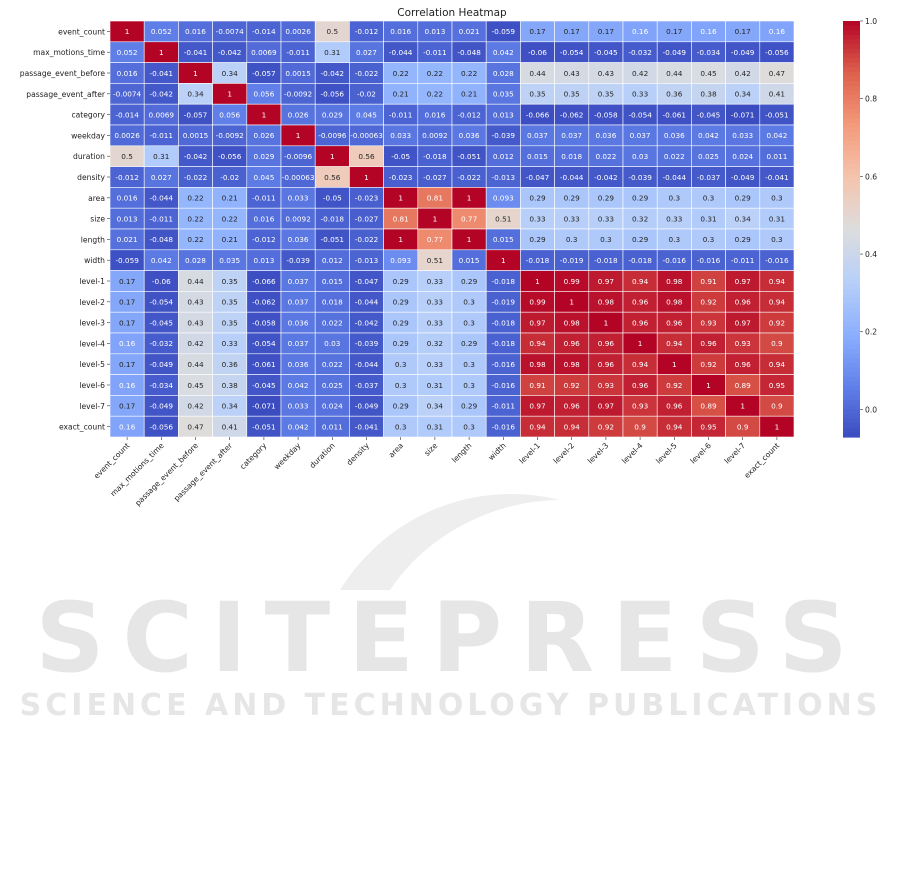 This screenshot has height=890, width=901. Describe the element at coordinates (127, 343) in the screenshot. I see `cell-value-label: 0.16` at that location.